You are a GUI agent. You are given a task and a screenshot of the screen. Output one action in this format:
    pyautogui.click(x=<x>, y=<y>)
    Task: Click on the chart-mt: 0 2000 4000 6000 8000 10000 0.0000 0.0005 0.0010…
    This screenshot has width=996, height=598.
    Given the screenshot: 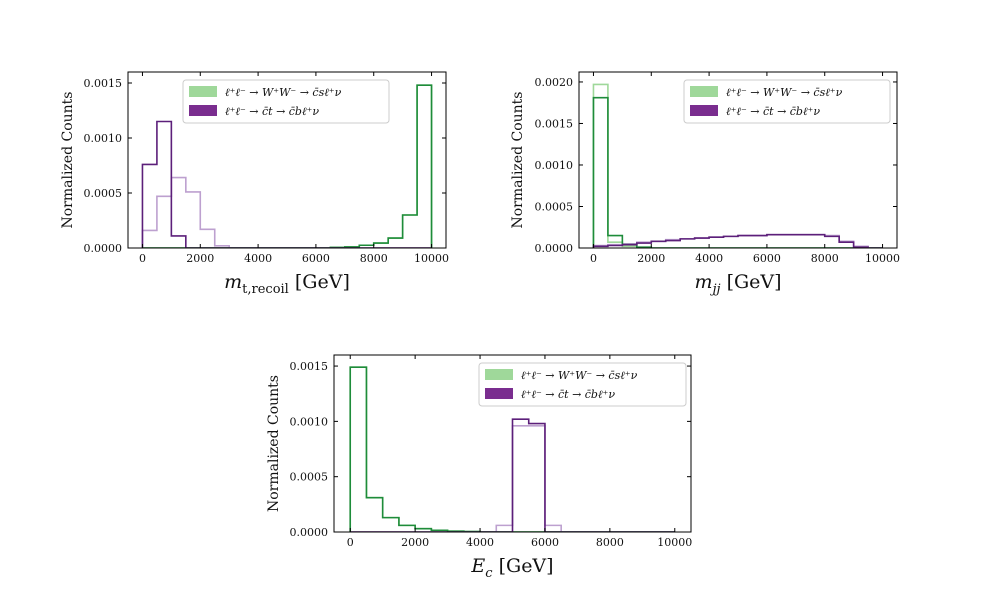 What is the action you would take?
    pyautogui.click(x=254, y=184)
    